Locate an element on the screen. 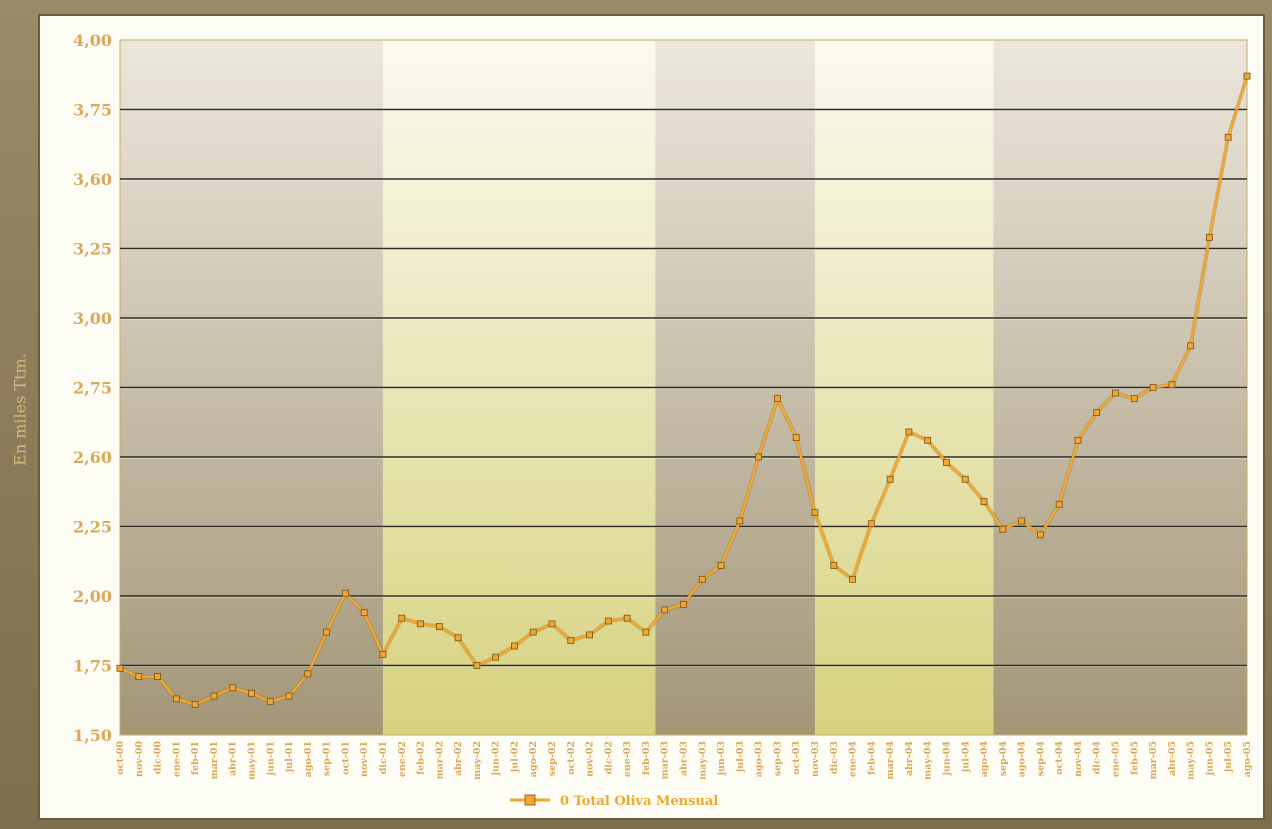 This screenshot has width=1272, height=829. x-tick-label: nov-00 is located at coordinates (139, 759).